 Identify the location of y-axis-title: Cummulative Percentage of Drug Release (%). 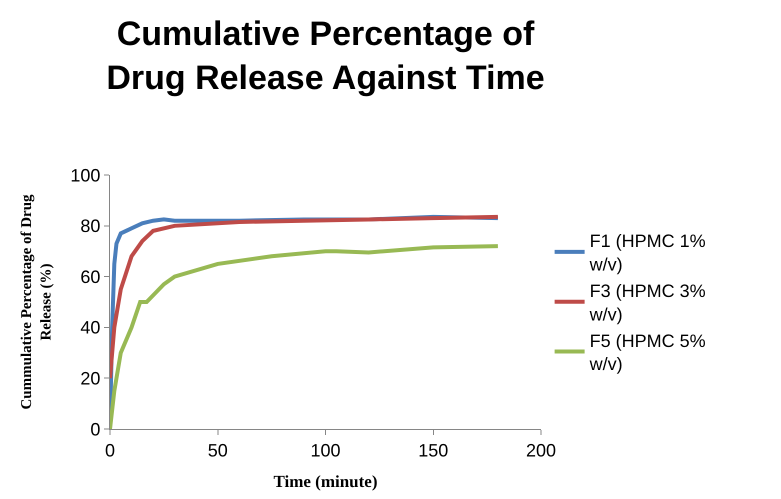
(37, 302).